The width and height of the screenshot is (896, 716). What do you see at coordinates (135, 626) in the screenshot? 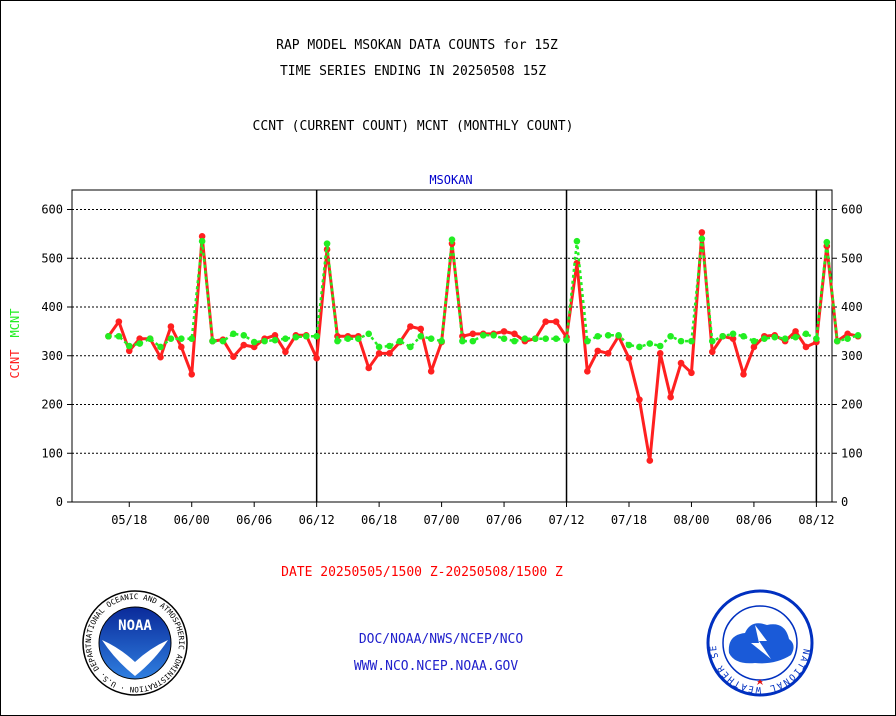
I see `noaa-logo-text: NOAA` at bounding box center [135, 626].